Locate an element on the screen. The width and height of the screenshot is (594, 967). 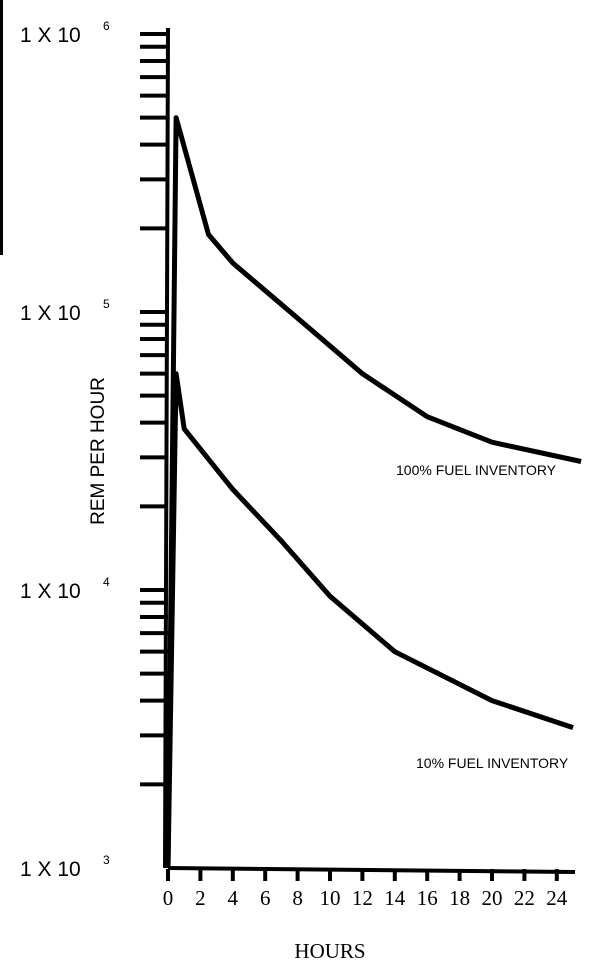
x-tick-labels: 0 2 4 6 8 10 12 14 16 18 20 22 24 is located at coordinates (365, 898).